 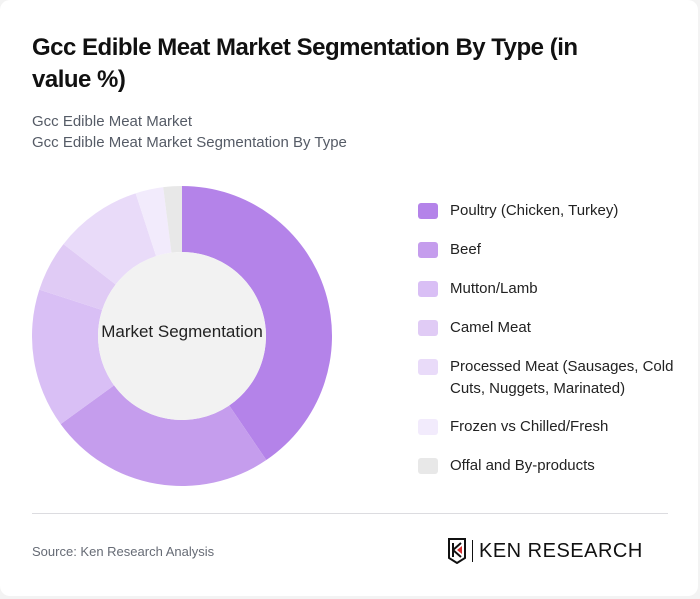 What do you see at coordinates (561, 550) in the screenshot?
I see `logo-text: KEN RESEARCH` at bounding box center [561, 550].